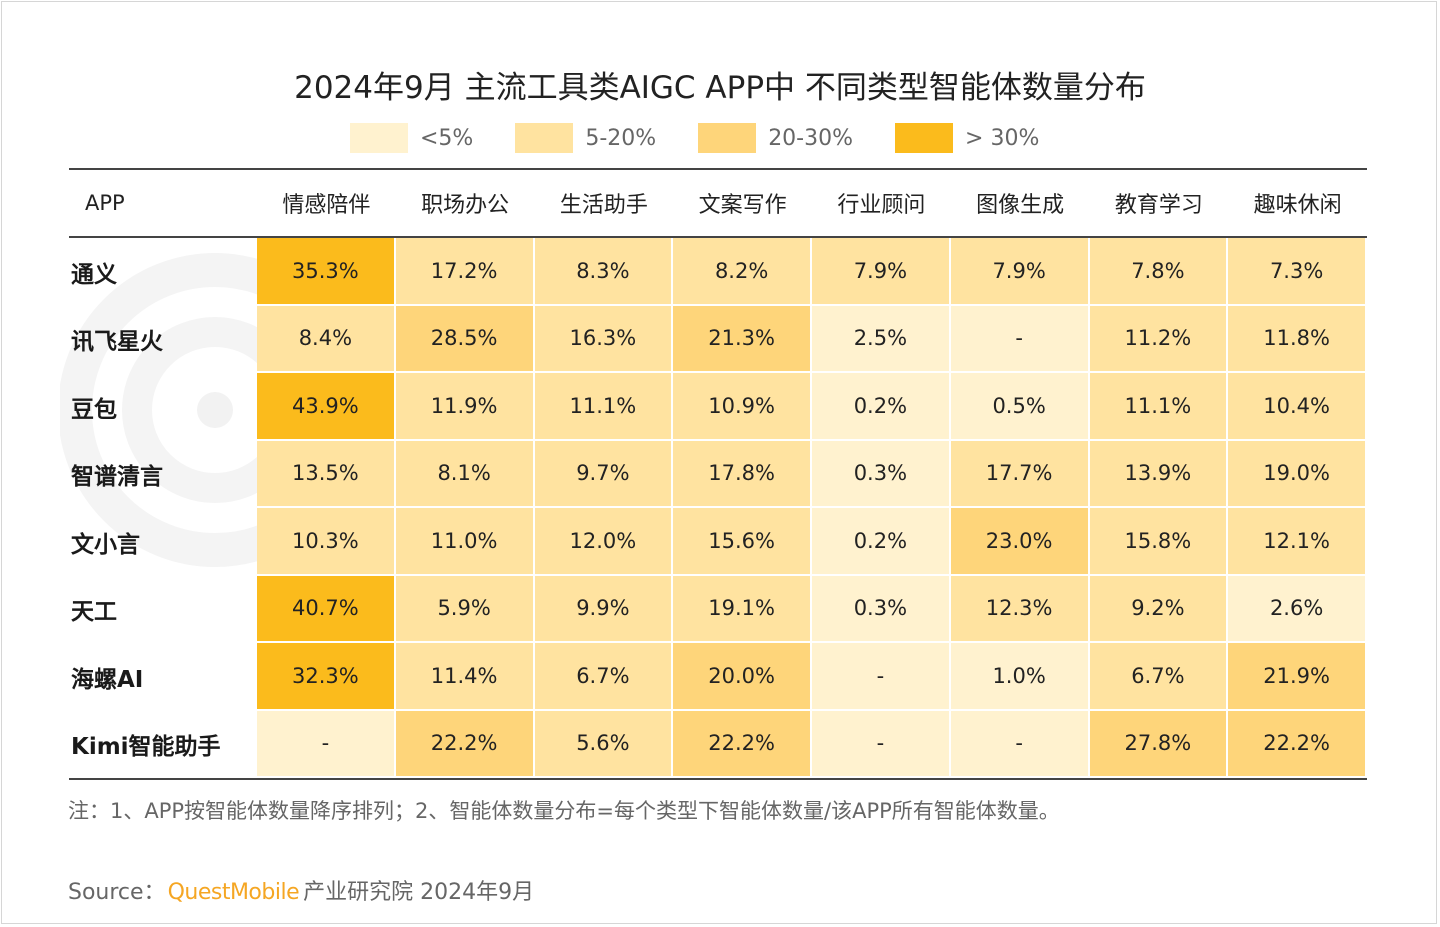 The image size is (1440, 927). What do you see at coordinates (1297, 542) in the screenshot?
I see `heatmap-cell: 12.1%` at bounding box center [1297, 542].